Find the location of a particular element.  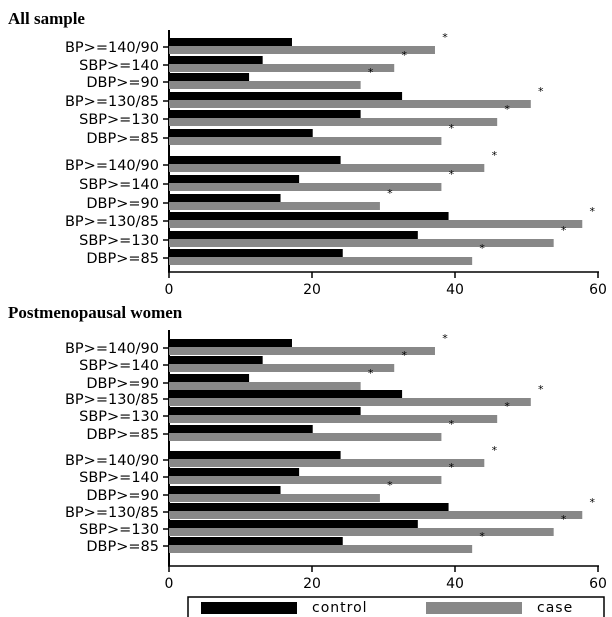

legend-box is located at coordinates (396, 606).